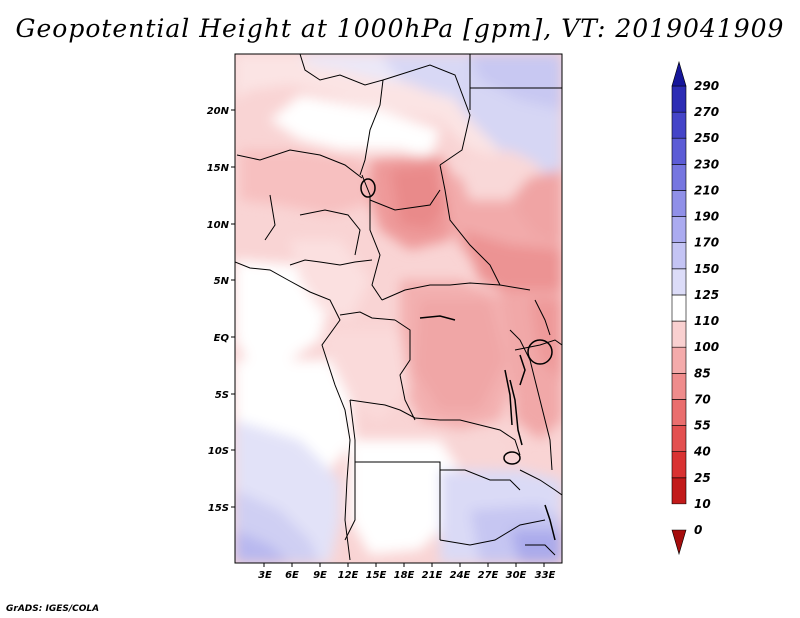  I want to click on colorbar-level-label: 230, so click(706, 164).